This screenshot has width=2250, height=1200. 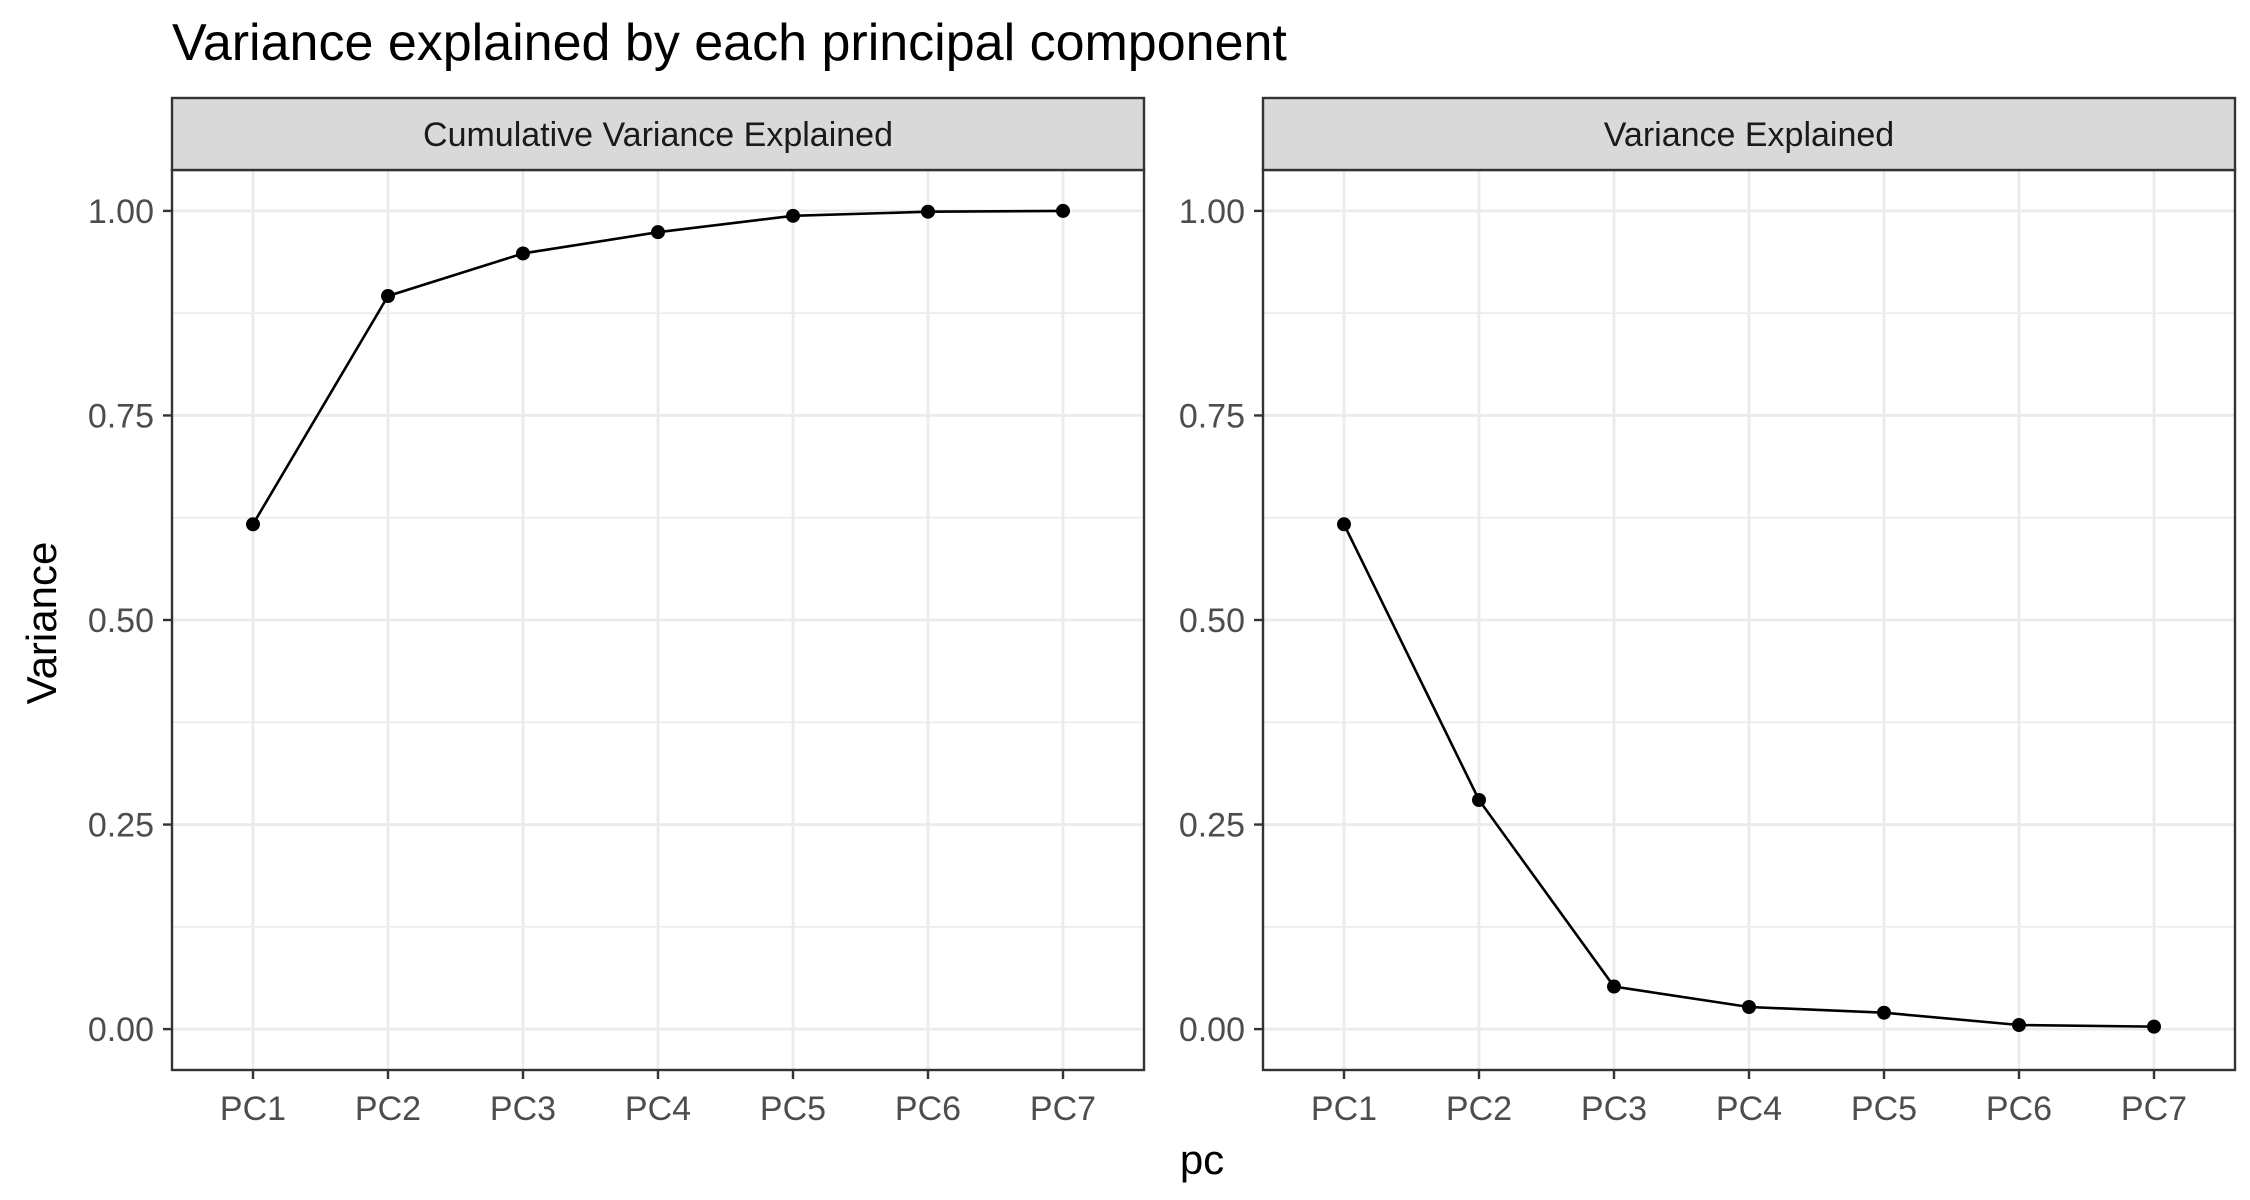 I want to click on facet-strip-label: Variance Explained, so click(x=1749, y=135).